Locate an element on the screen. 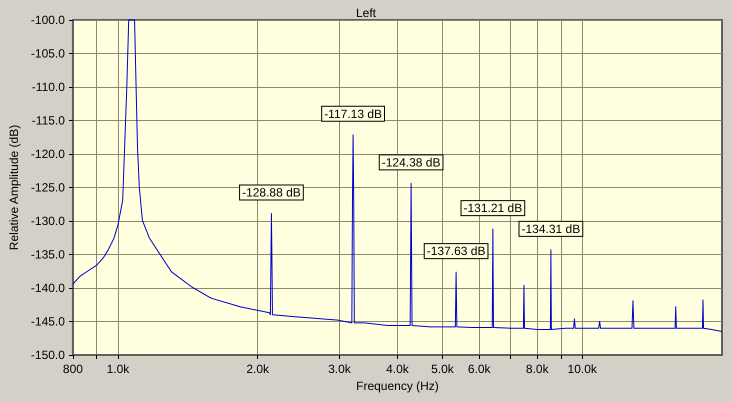 Image resolution: width=732 pixels, height=402 pixels. x-tick-label: 1.0k is located at coordinates (118, 369).